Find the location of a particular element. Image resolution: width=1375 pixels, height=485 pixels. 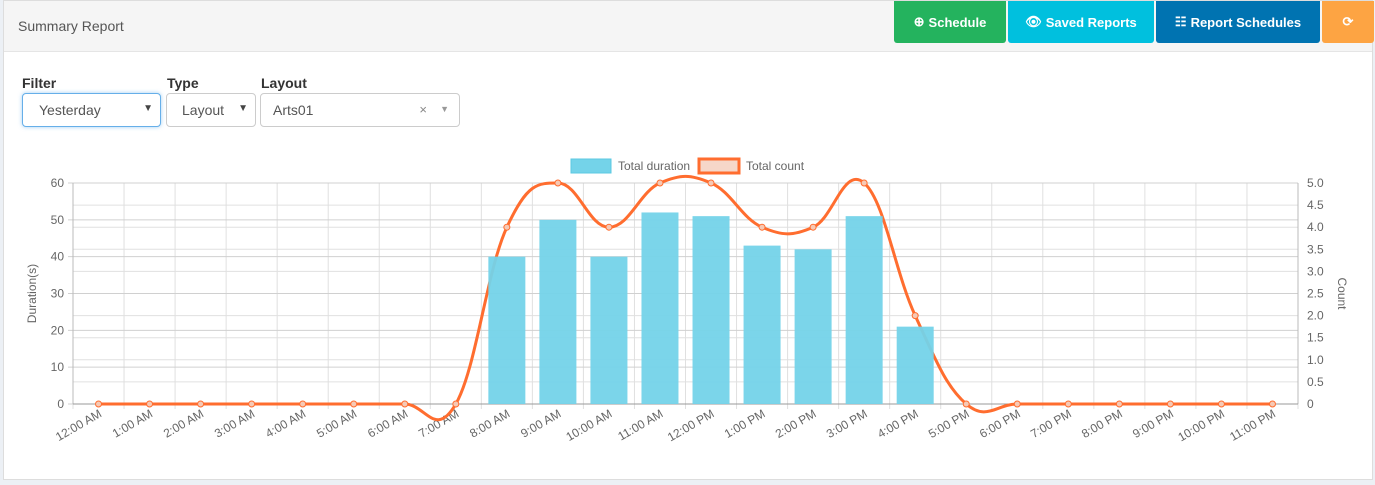

x-tick-label: 4:00 PM is located at coordinates (898, 423).